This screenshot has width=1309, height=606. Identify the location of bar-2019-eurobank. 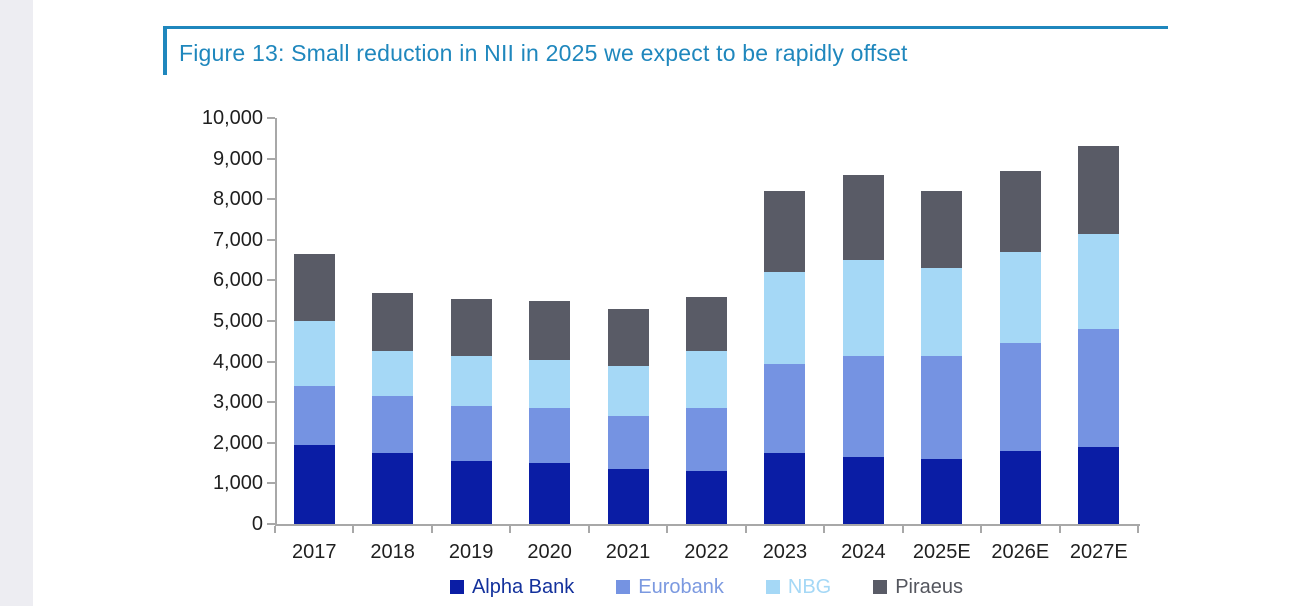
(471, 433).